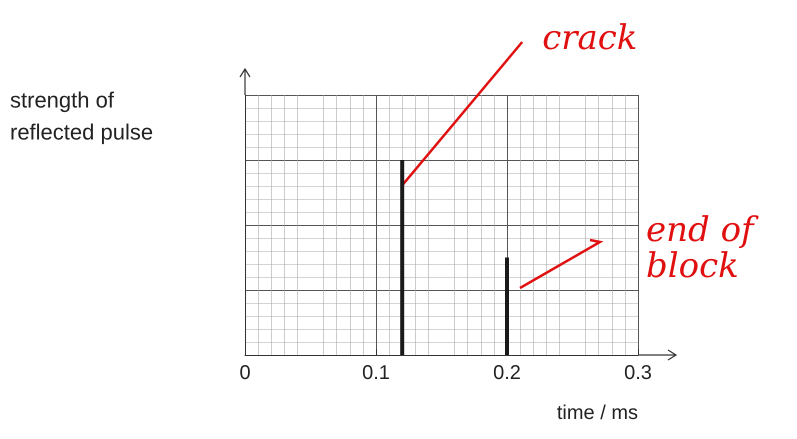 This screenshot has width=797, height=439. I want to click on x-axis-title: time / ms, so click(597, 413).